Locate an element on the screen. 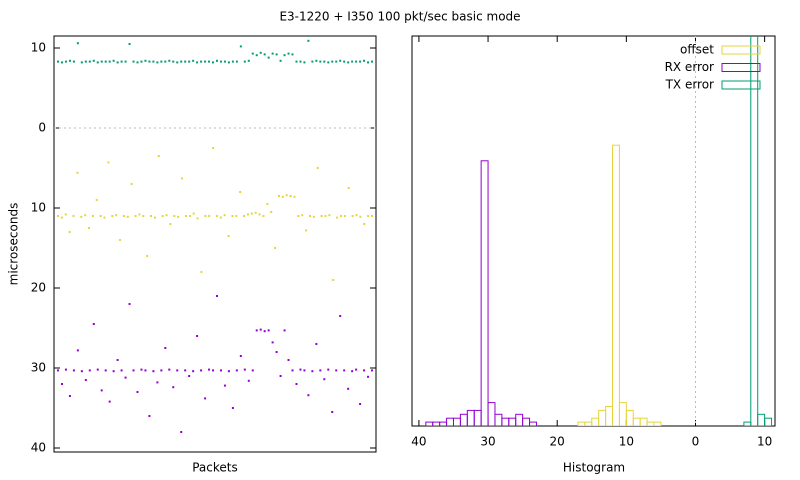 The image size is (800, 480). y-tick-label: 40 is located at coordinates (38, 448).